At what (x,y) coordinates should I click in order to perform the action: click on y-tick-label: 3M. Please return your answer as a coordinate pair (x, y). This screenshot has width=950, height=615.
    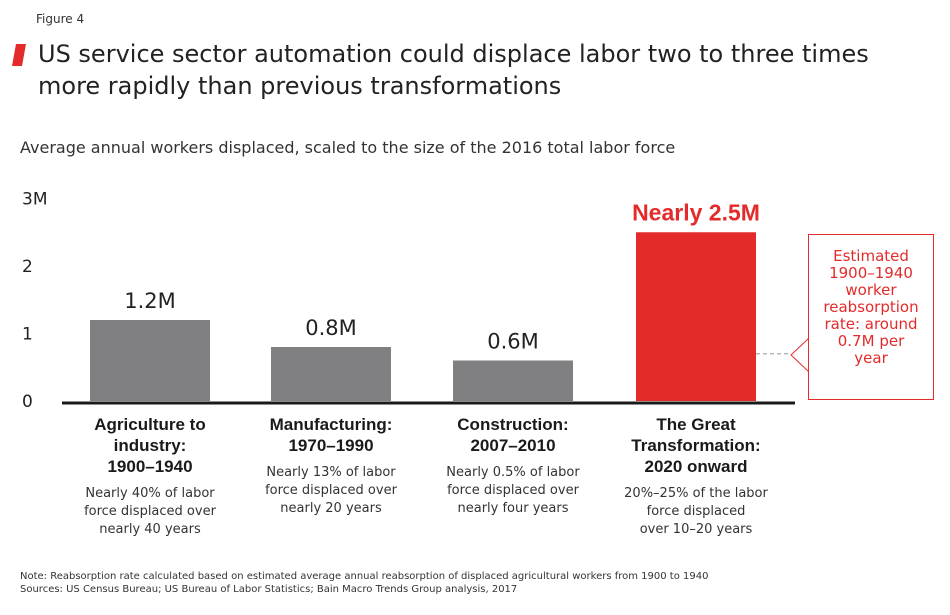
    Looking at the image, I should click on (34, 200).